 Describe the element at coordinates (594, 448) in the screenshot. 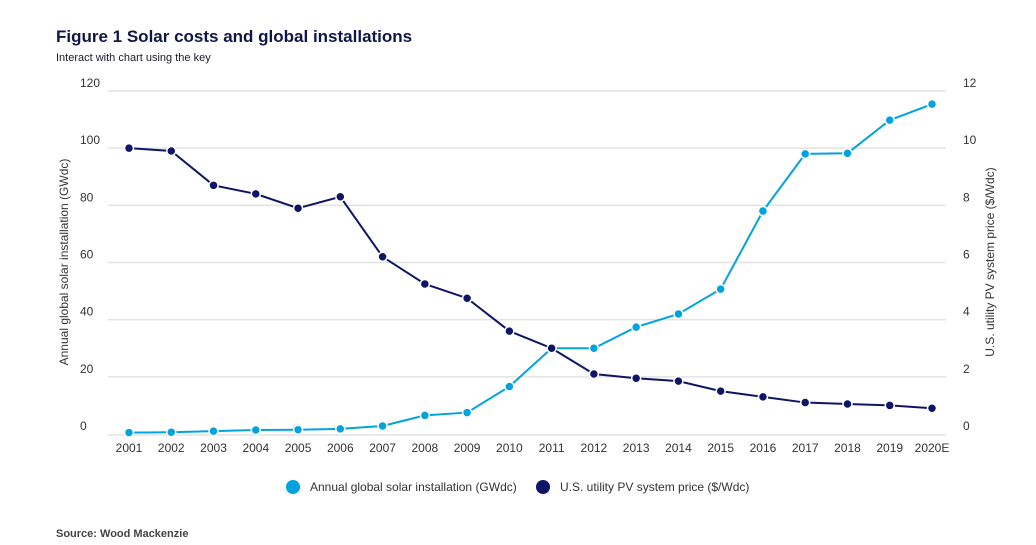

I see `x-tick: 2012` at that location.